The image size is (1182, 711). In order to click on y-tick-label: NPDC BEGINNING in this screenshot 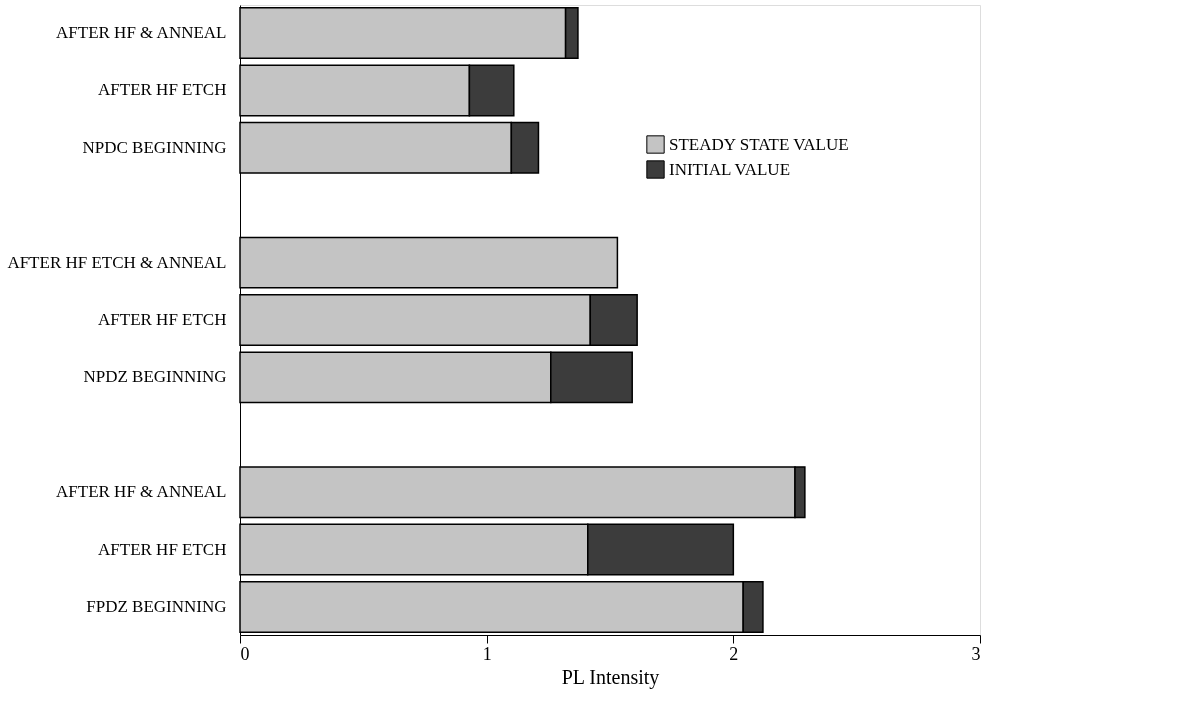, I will do `click(154, 147)`.